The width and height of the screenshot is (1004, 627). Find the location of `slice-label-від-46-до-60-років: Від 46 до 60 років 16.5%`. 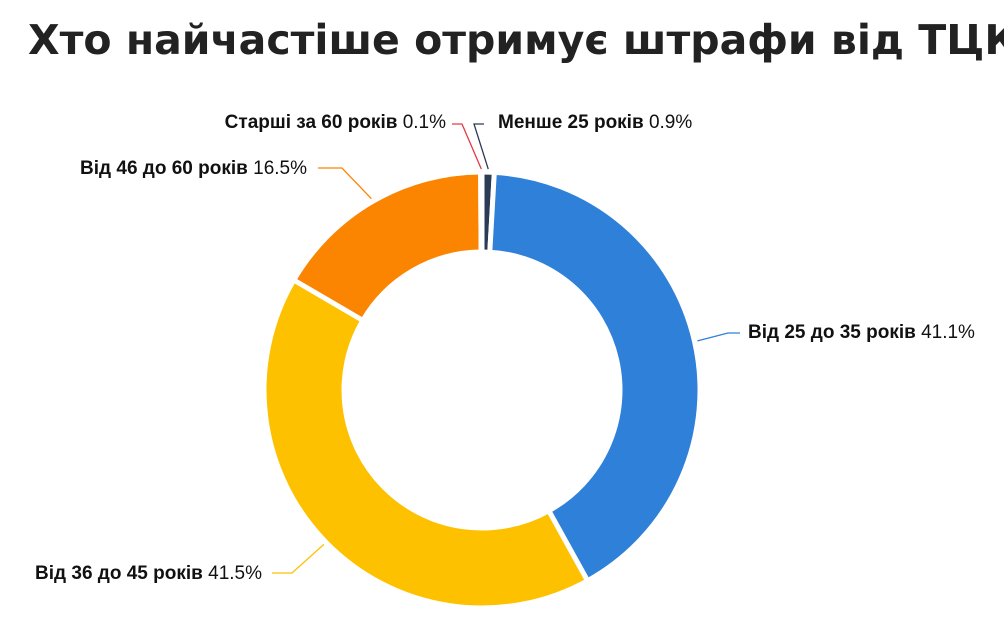

slice-label-від-46-до-60-років: Від 46 до 60 років 16.5% is located at coordinates (193, 168).